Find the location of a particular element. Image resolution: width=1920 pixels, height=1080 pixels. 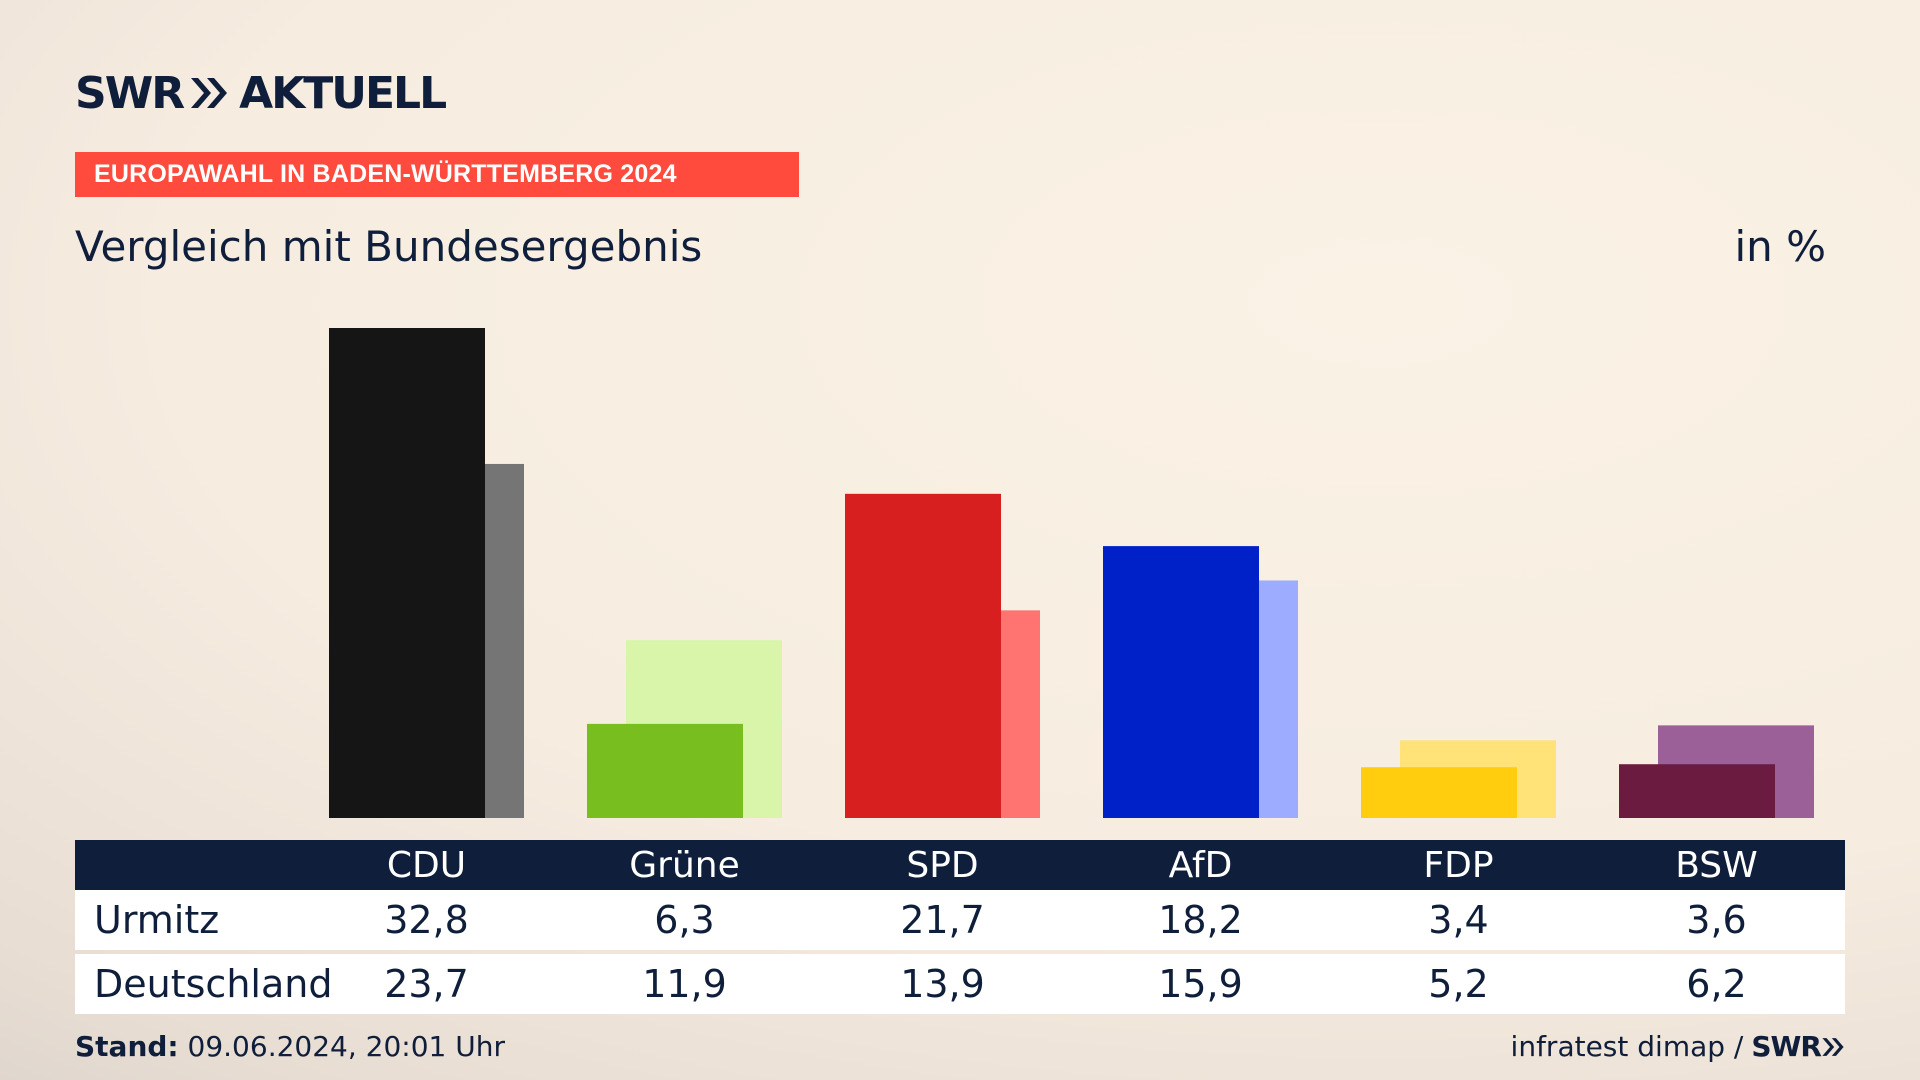

unit-label: in % is located at coordinates (1780, 246).